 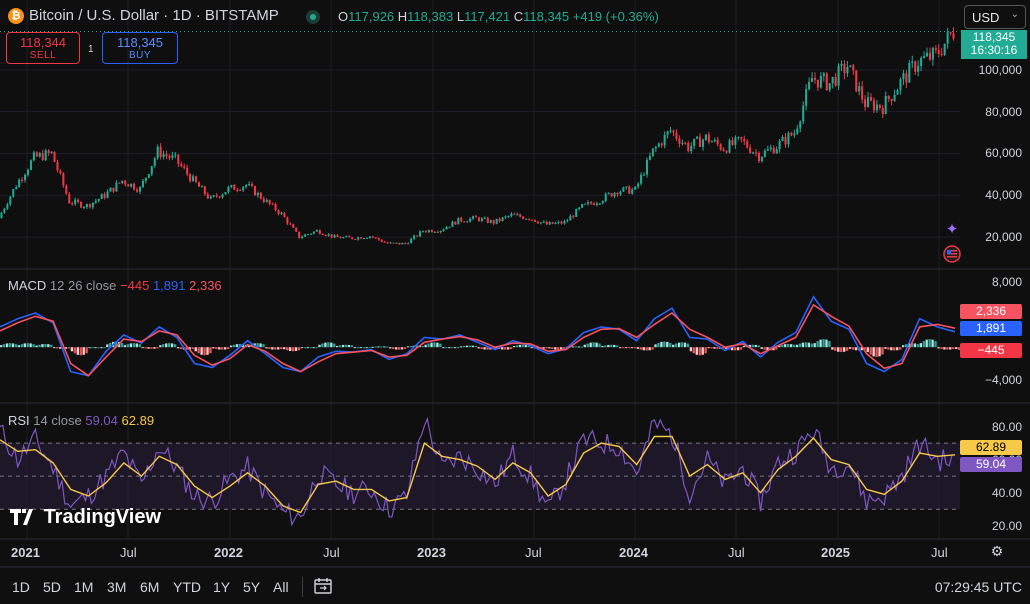 I want to click on macd-line, so click(x=478, y=336).